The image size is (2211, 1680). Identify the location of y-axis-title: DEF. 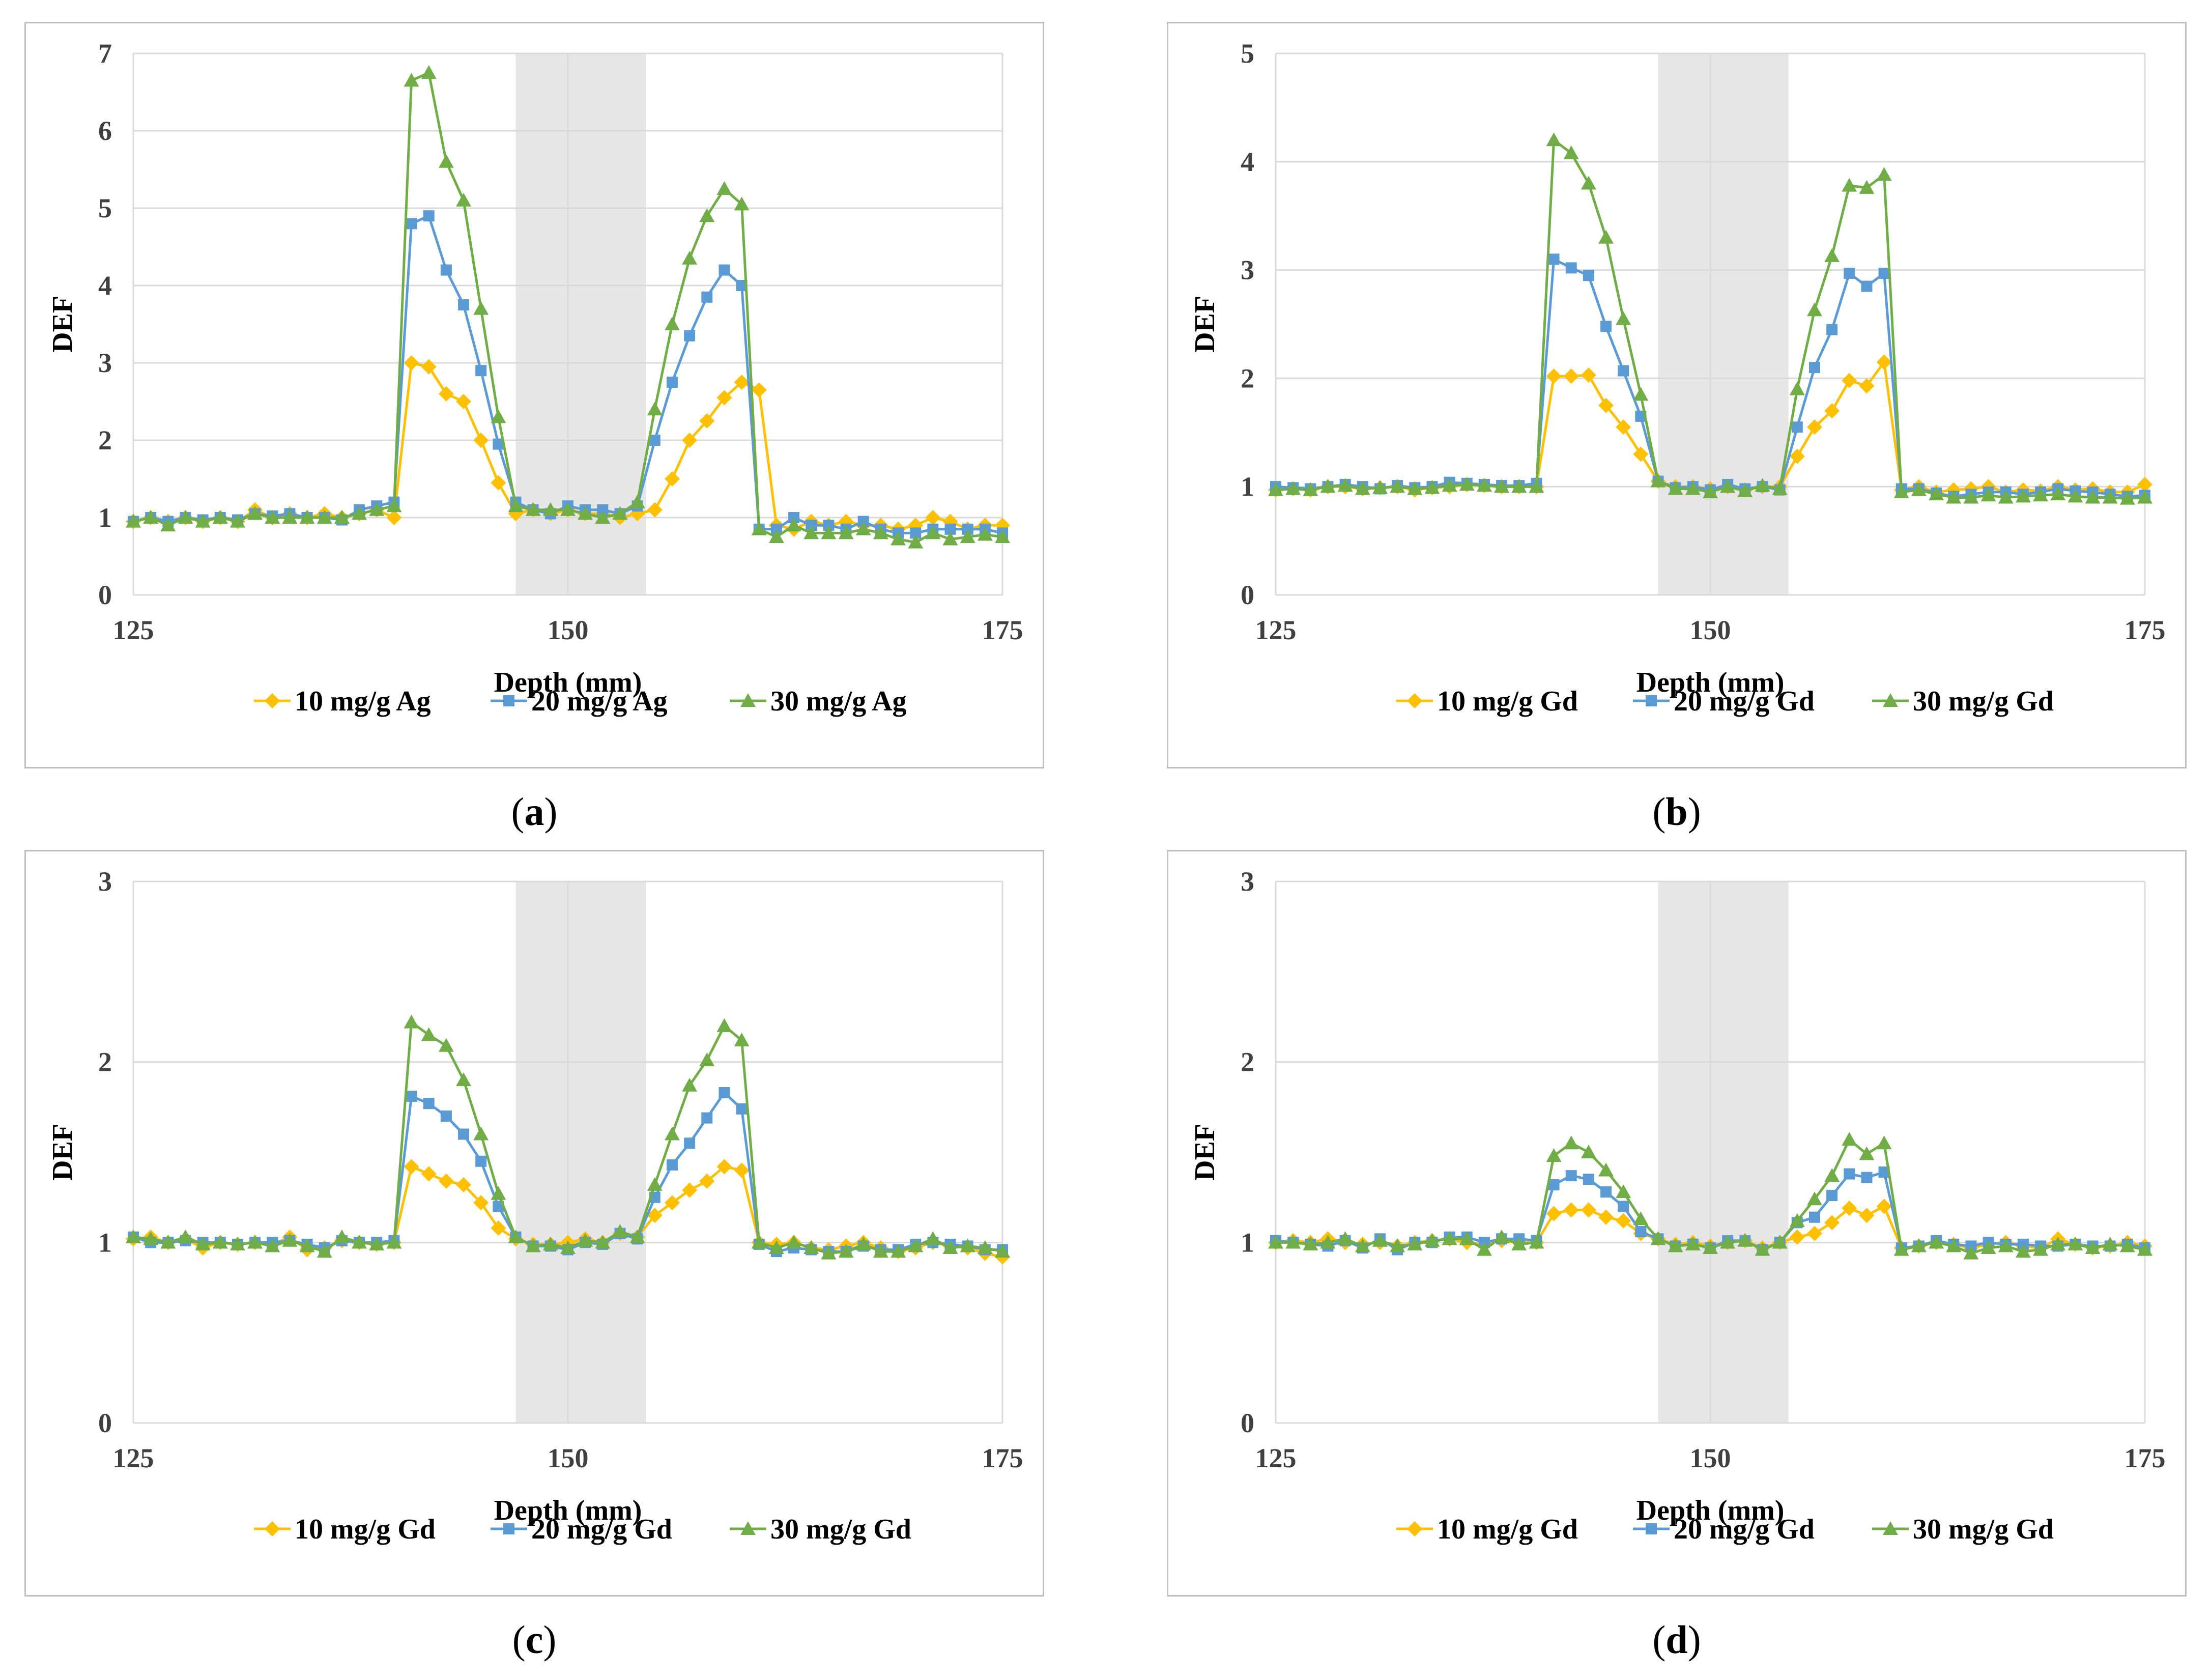
(1205, 1152).